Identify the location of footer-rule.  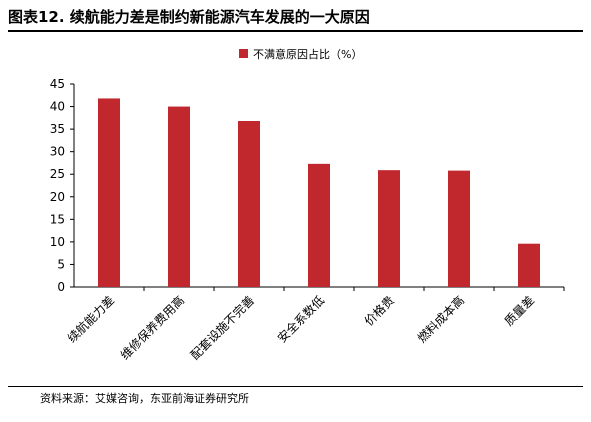
(295, 386).